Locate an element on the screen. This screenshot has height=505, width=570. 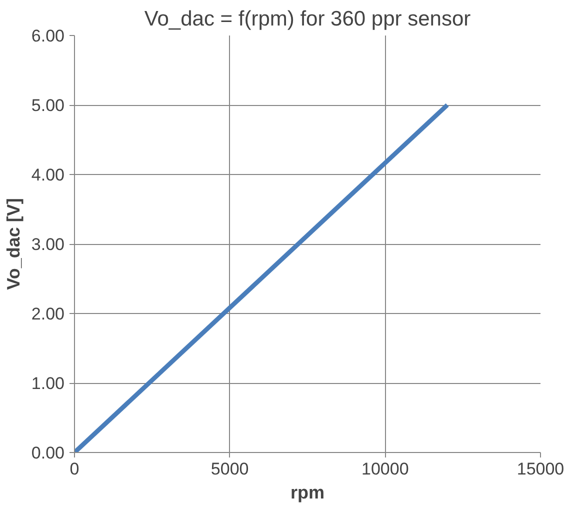
y-tick-label: 0.00 is located at coordinates (48, 453).